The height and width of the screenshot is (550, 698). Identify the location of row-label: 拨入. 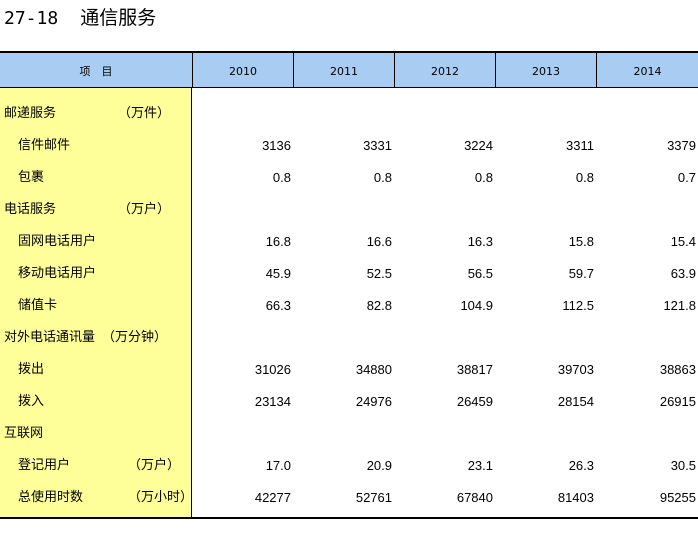
(96, 403).